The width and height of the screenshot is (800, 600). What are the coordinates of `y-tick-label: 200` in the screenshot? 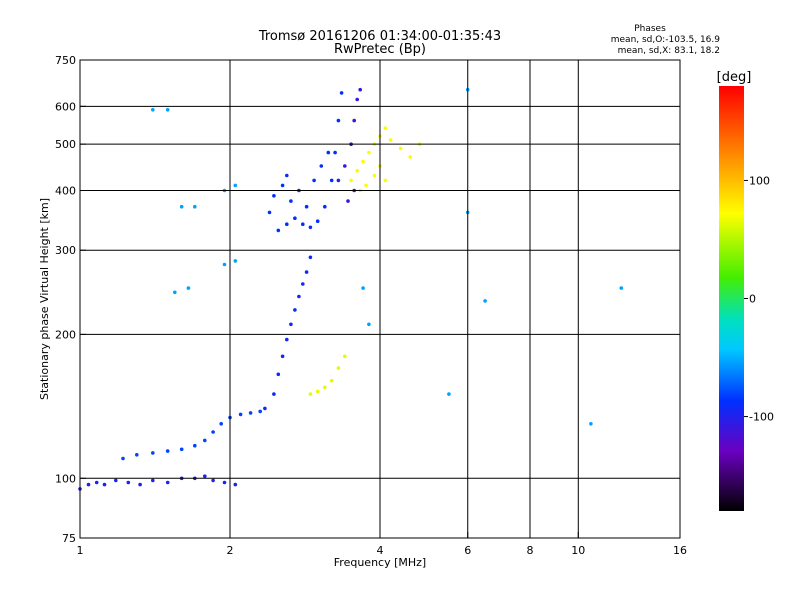 It's located at (65, 334).